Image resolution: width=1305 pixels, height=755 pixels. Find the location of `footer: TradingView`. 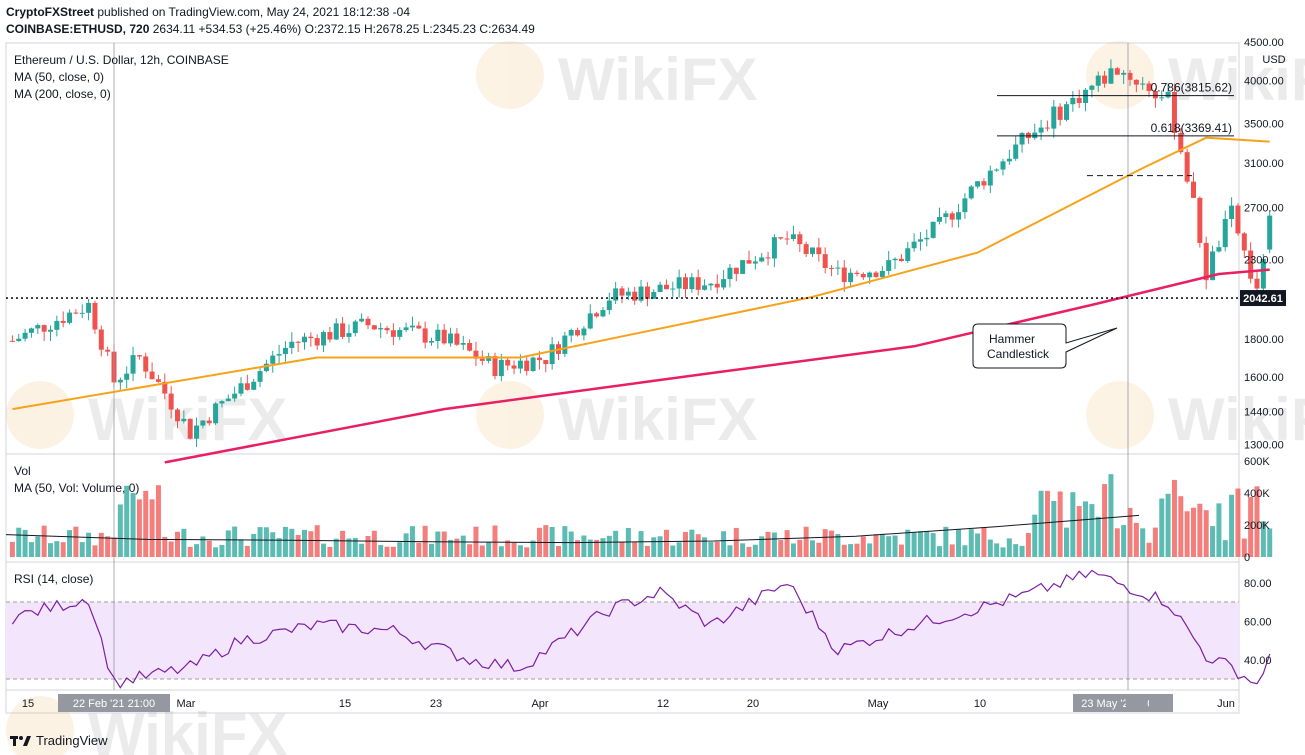

footer: TradingView is located at coordinates (59, 740).